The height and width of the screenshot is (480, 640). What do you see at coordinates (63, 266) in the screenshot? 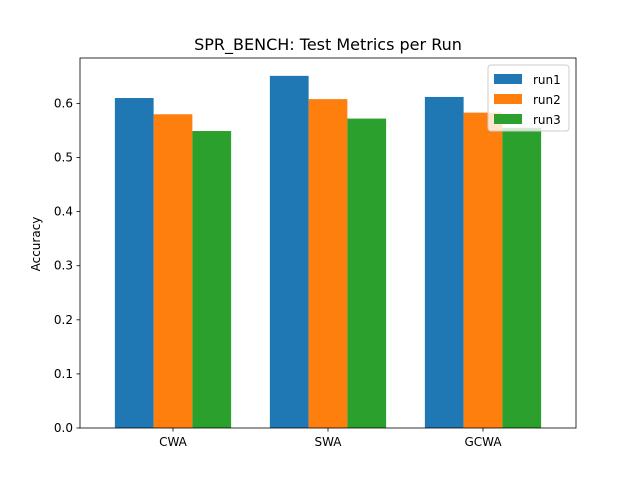
I see `y-tick-label: 0.3` at bounding box center [63, 266].